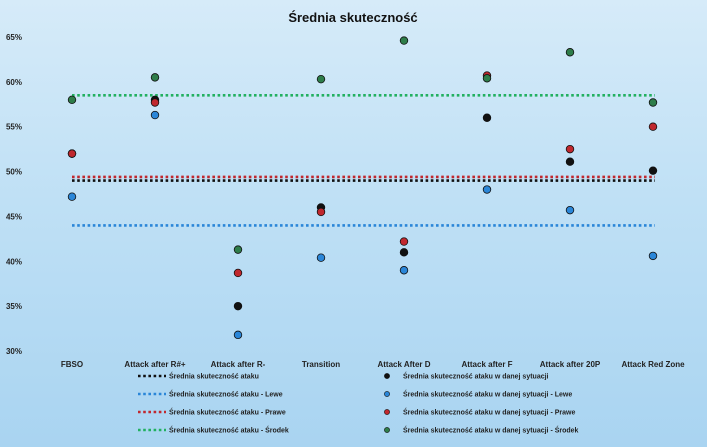  I want to click on x-tick-label: Transition, so click(321, 364).